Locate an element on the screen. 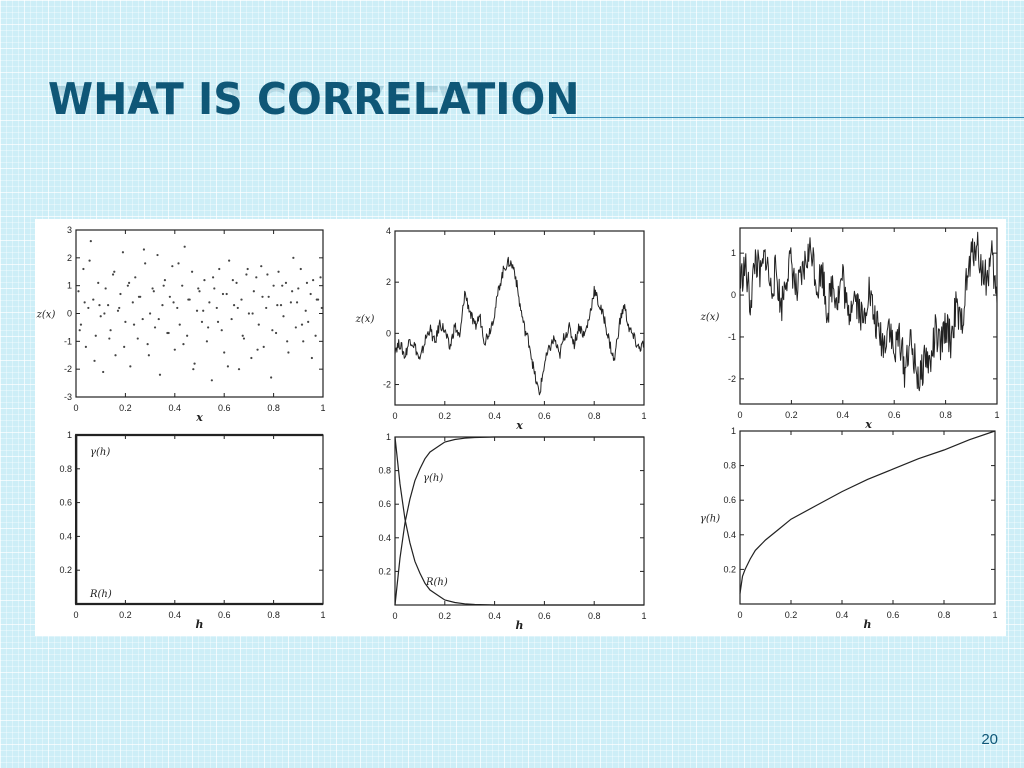 This screenshot has height=768, width=1024. chart-bottom-middle-ytick-label: 0.8 is located at coordinates (384, 471).